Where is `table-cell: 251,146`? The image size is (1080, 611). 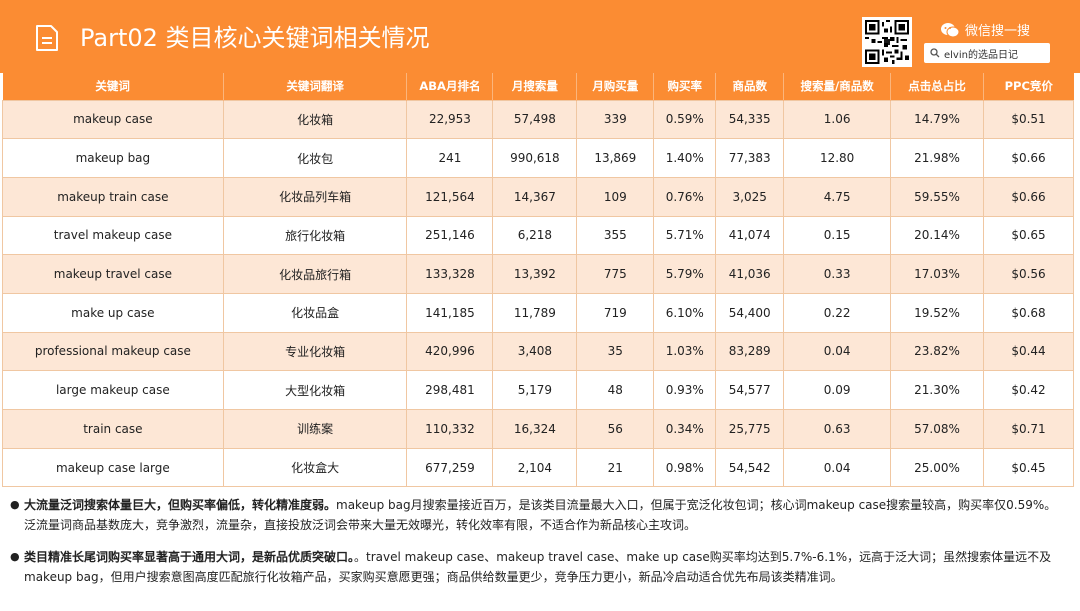 table-cell: 251,146 is located at coordinates (450, 235).